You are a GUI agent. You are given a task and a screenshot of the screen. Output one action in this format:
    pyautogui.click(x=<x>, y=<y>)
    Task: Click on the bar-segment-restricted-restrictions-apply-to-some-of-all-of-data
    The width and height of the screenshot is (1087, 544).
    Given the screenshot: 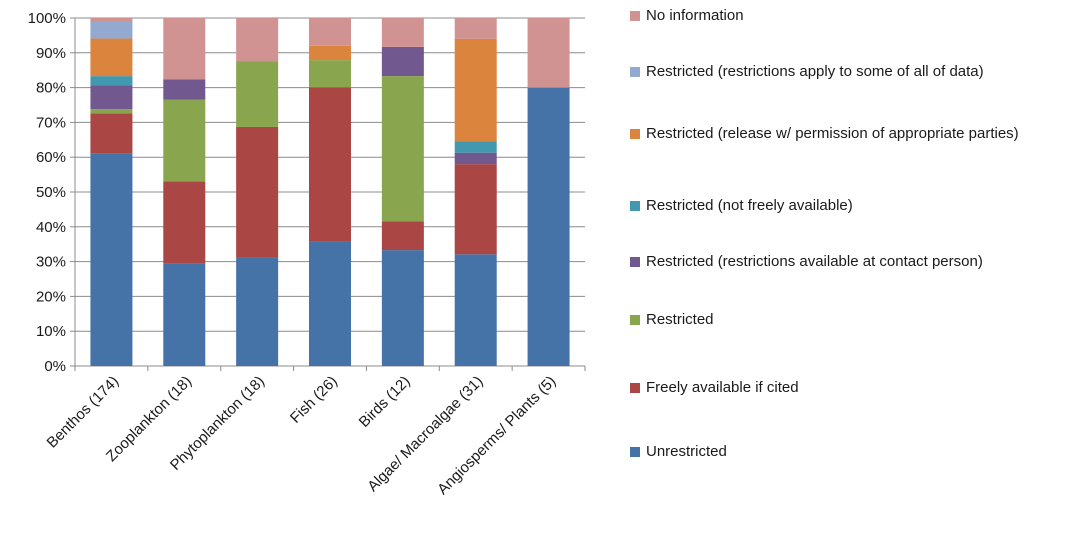 What is the action you would take?
    pyautogui.click(x=111, y=30)
    